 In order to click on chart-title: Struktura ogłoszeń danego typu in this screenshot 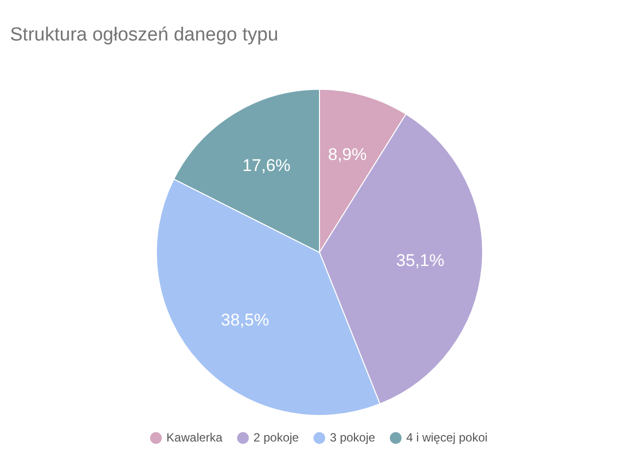, I will do `click(144, 35)`.